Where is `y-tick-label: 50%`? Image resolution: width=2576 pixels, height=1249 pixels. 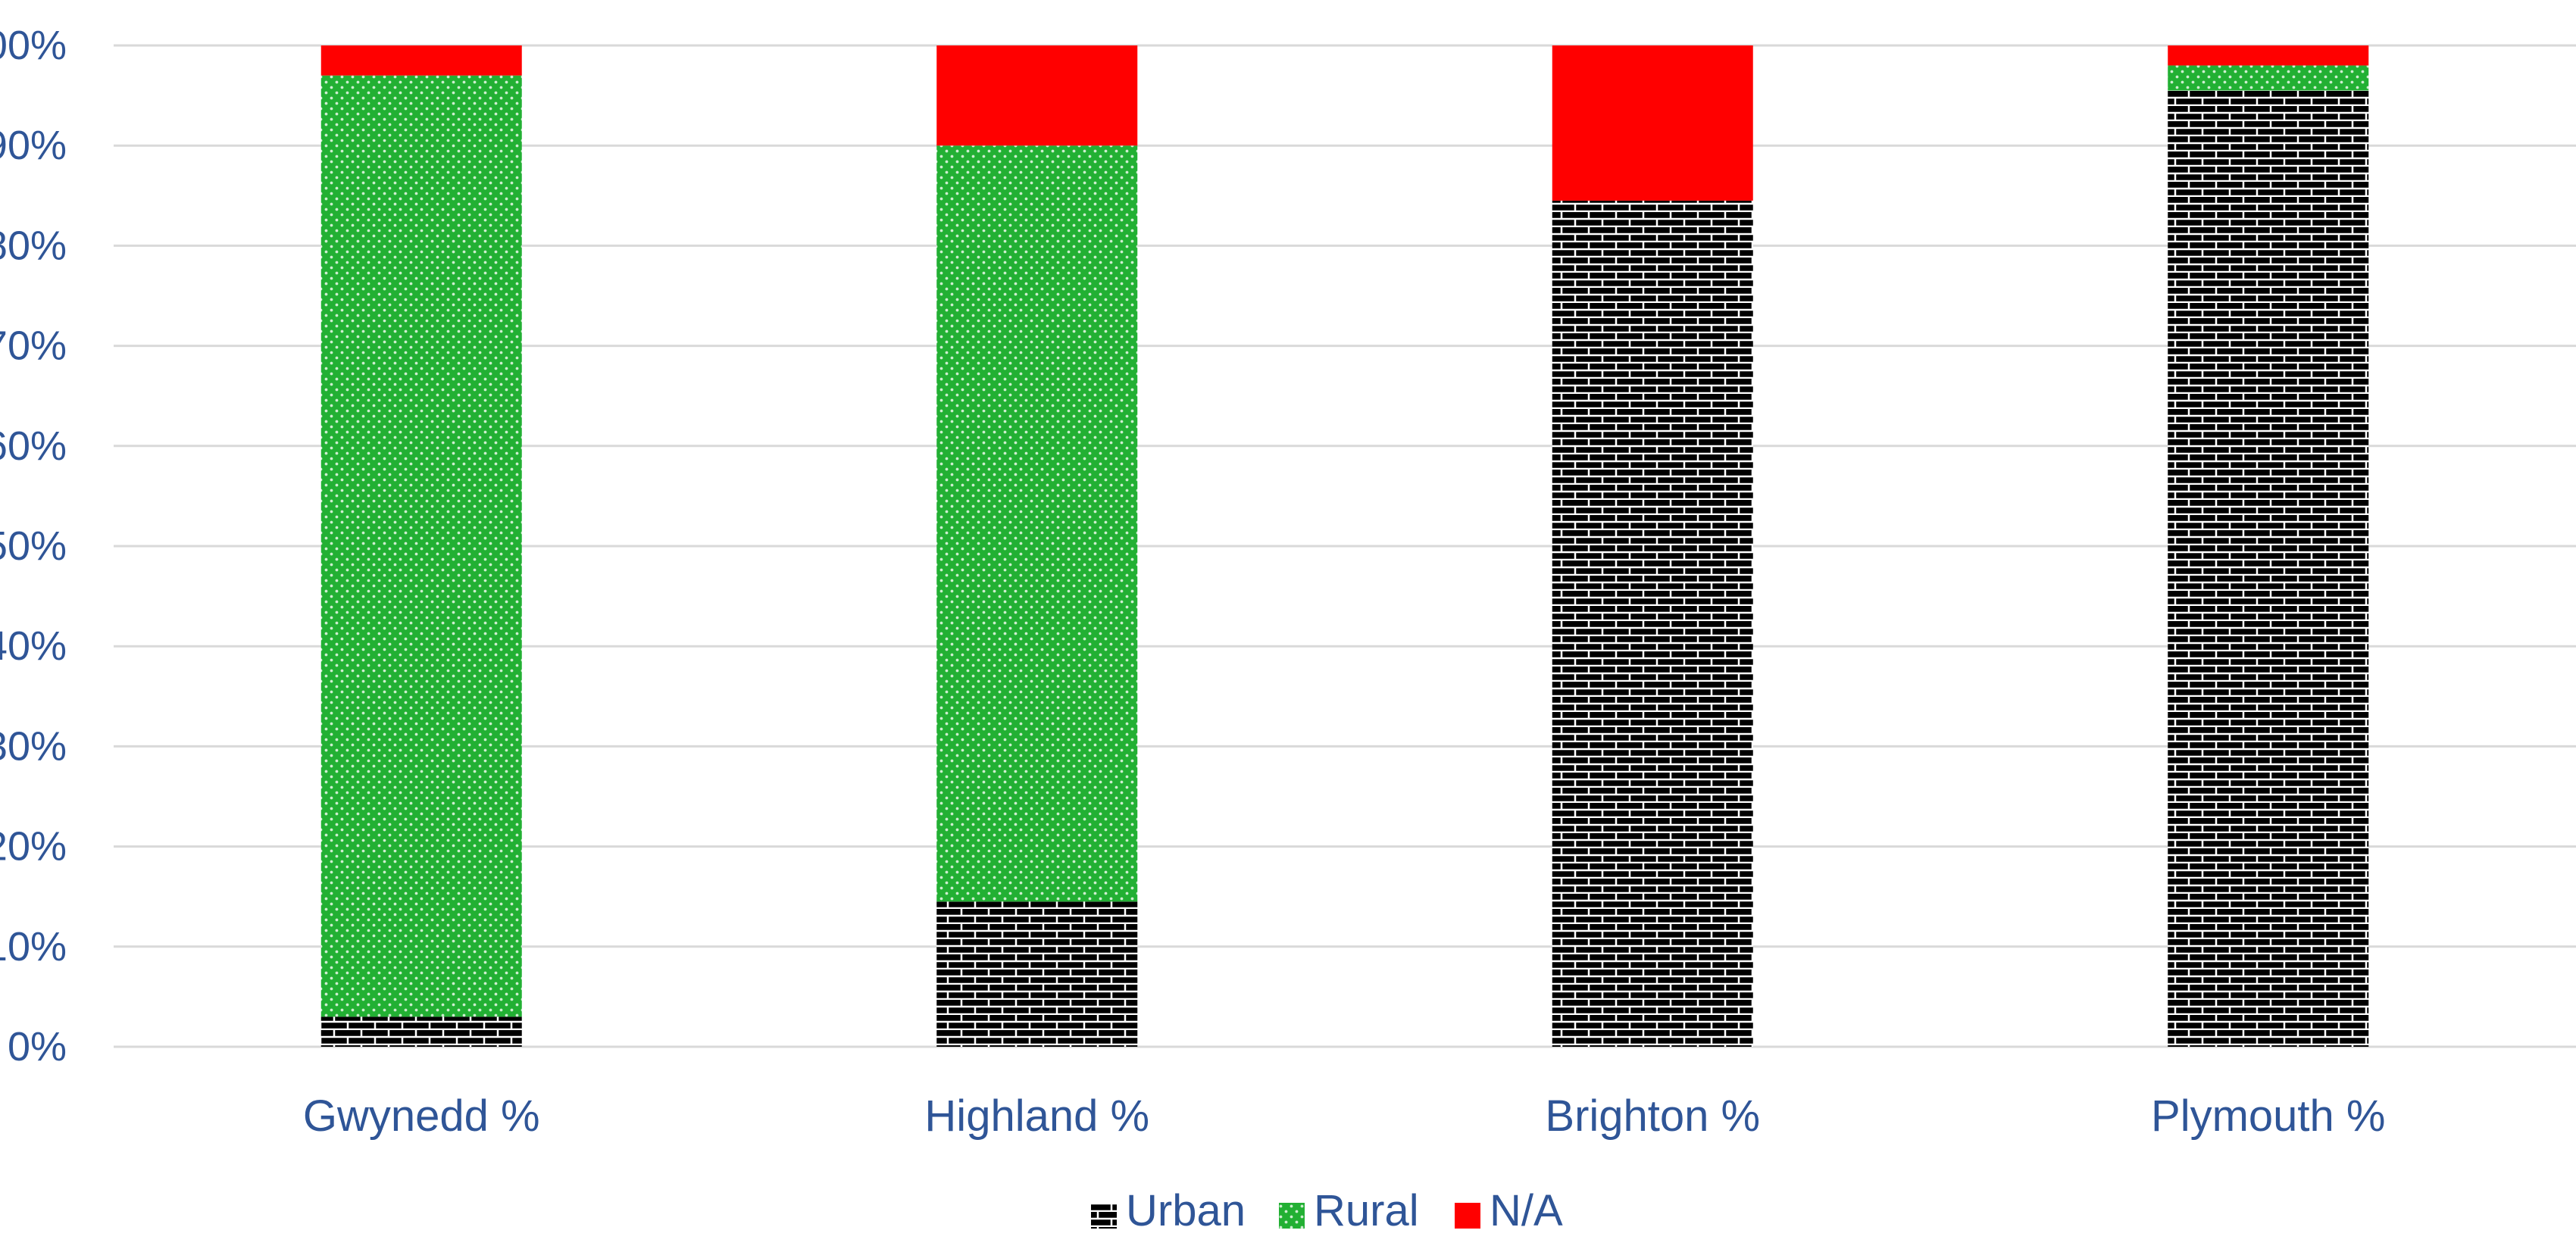 y-tick-label: 50% is located at coordinates (33, 546).